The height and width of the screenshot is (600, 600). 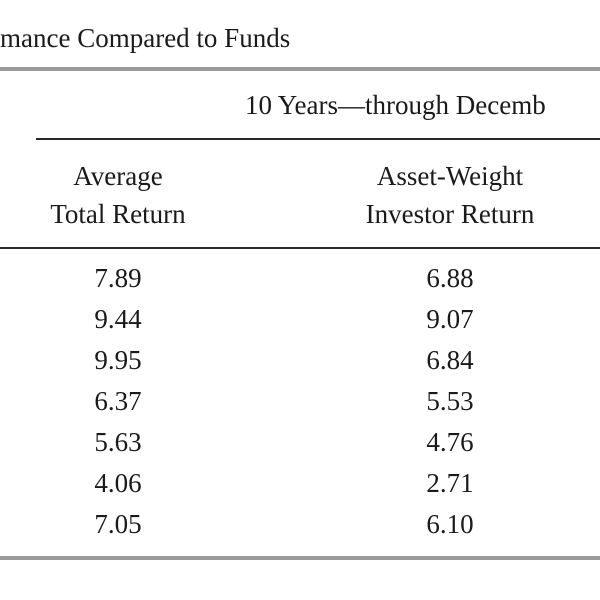 I want to click on table-cell: 7.89, so click(x=118, y=278).